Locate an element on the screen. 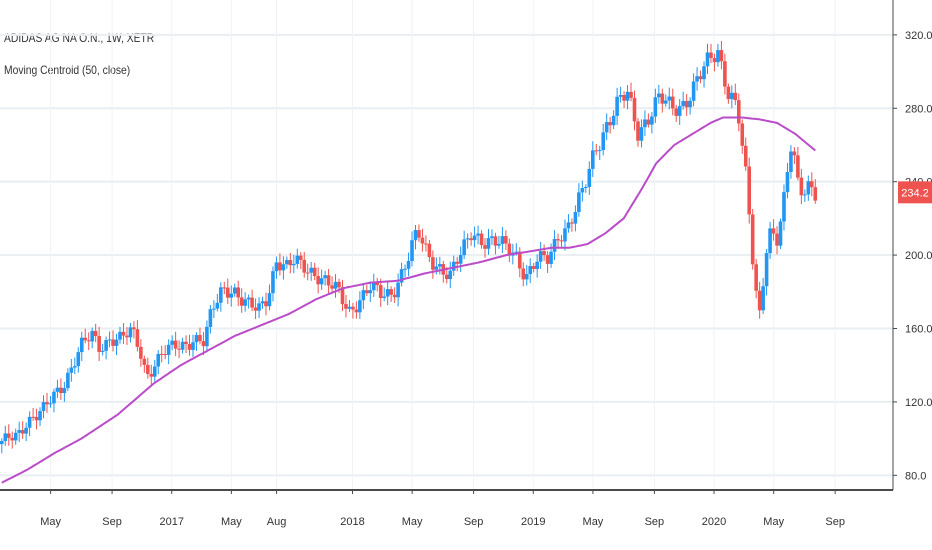  x-tick-label: Sep is located at coordinates (112, 522).